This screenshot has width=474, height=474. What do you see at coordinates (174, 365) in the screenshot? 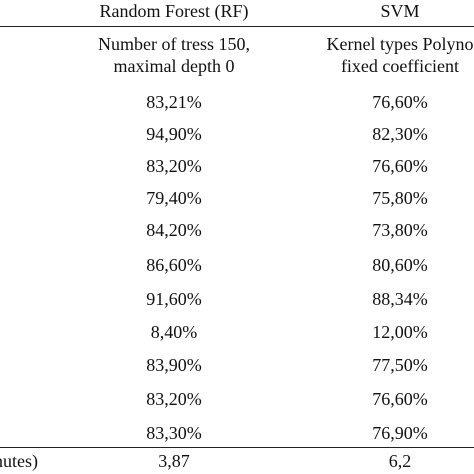
I see `table-row-9-rf: 83,90%` at bounding box center [174, 365].